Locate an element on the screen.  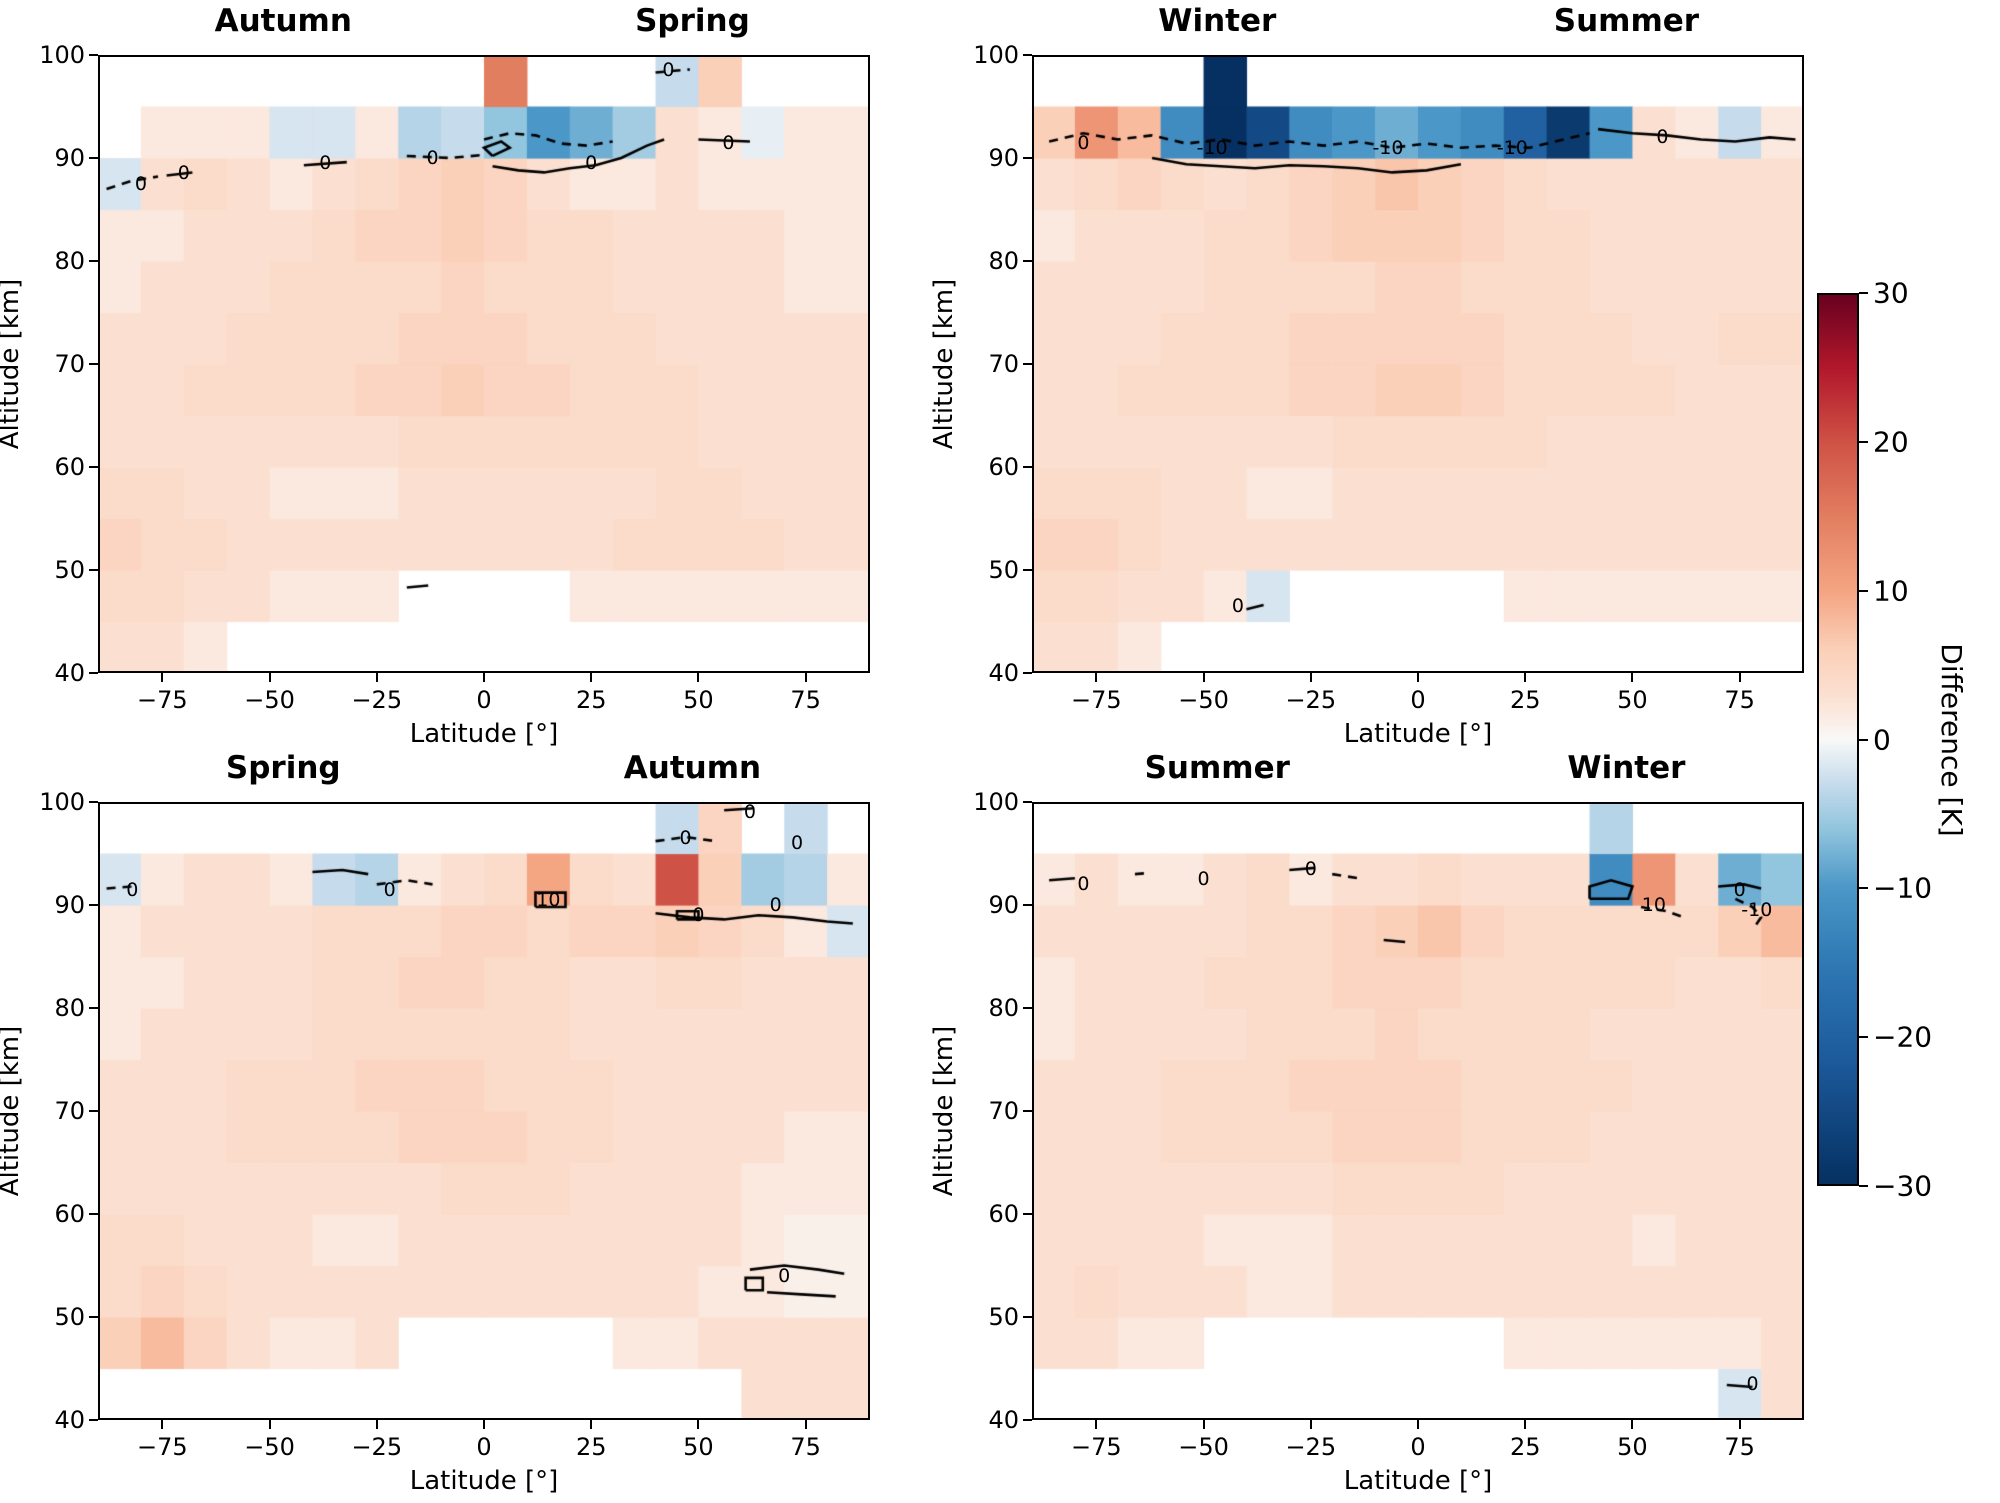
panel-title-right: Summer is located at coordinates (1626, 21).